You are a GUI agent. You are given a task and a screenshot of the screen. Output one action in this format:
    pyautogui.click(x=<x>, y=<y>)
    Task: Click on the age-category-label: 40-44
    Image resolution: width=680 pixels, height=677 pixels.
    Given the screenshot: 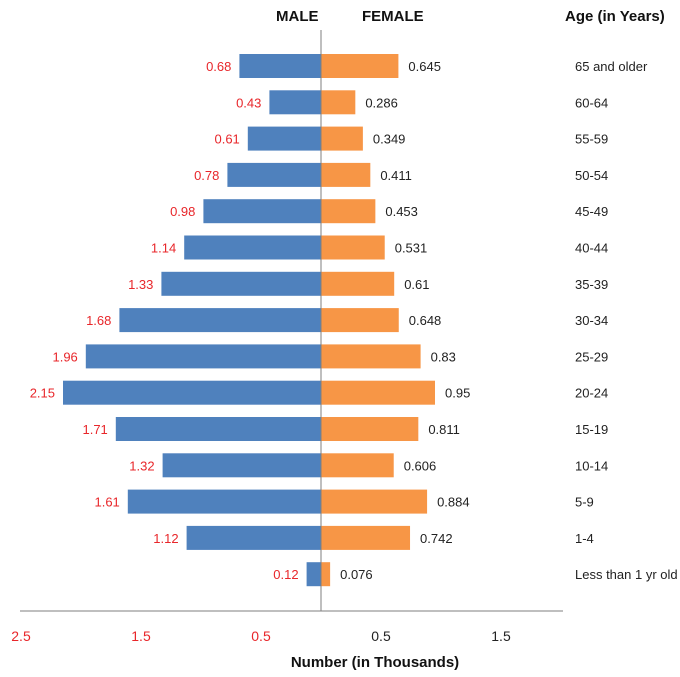 What is the action you would take?
    pyautogui.click(x=591, y=248)
    